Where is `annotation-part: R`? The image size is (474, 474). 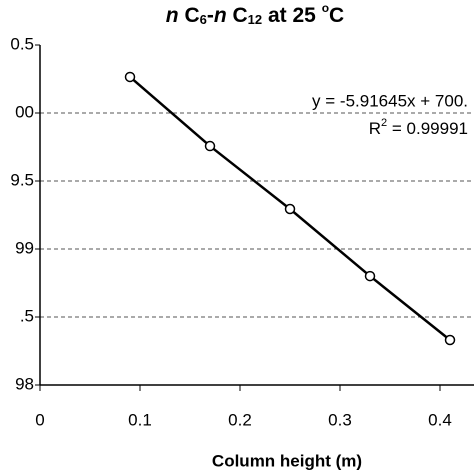 annotation-part: R is located at coordinates (375, 128).